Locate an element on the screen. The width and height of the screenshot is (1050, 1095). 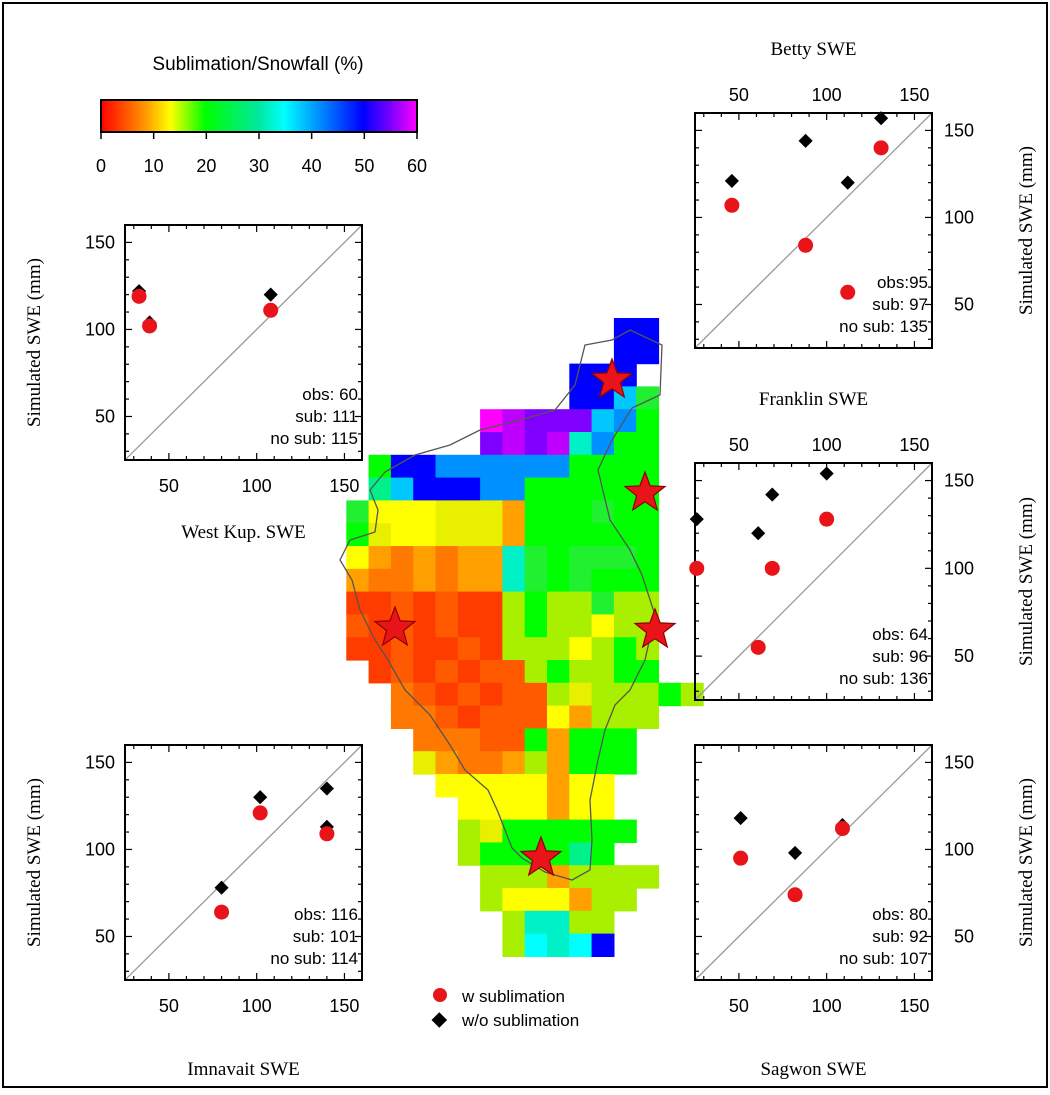
colorbar-tick-label: 30 is located at coordinates (259, 166).